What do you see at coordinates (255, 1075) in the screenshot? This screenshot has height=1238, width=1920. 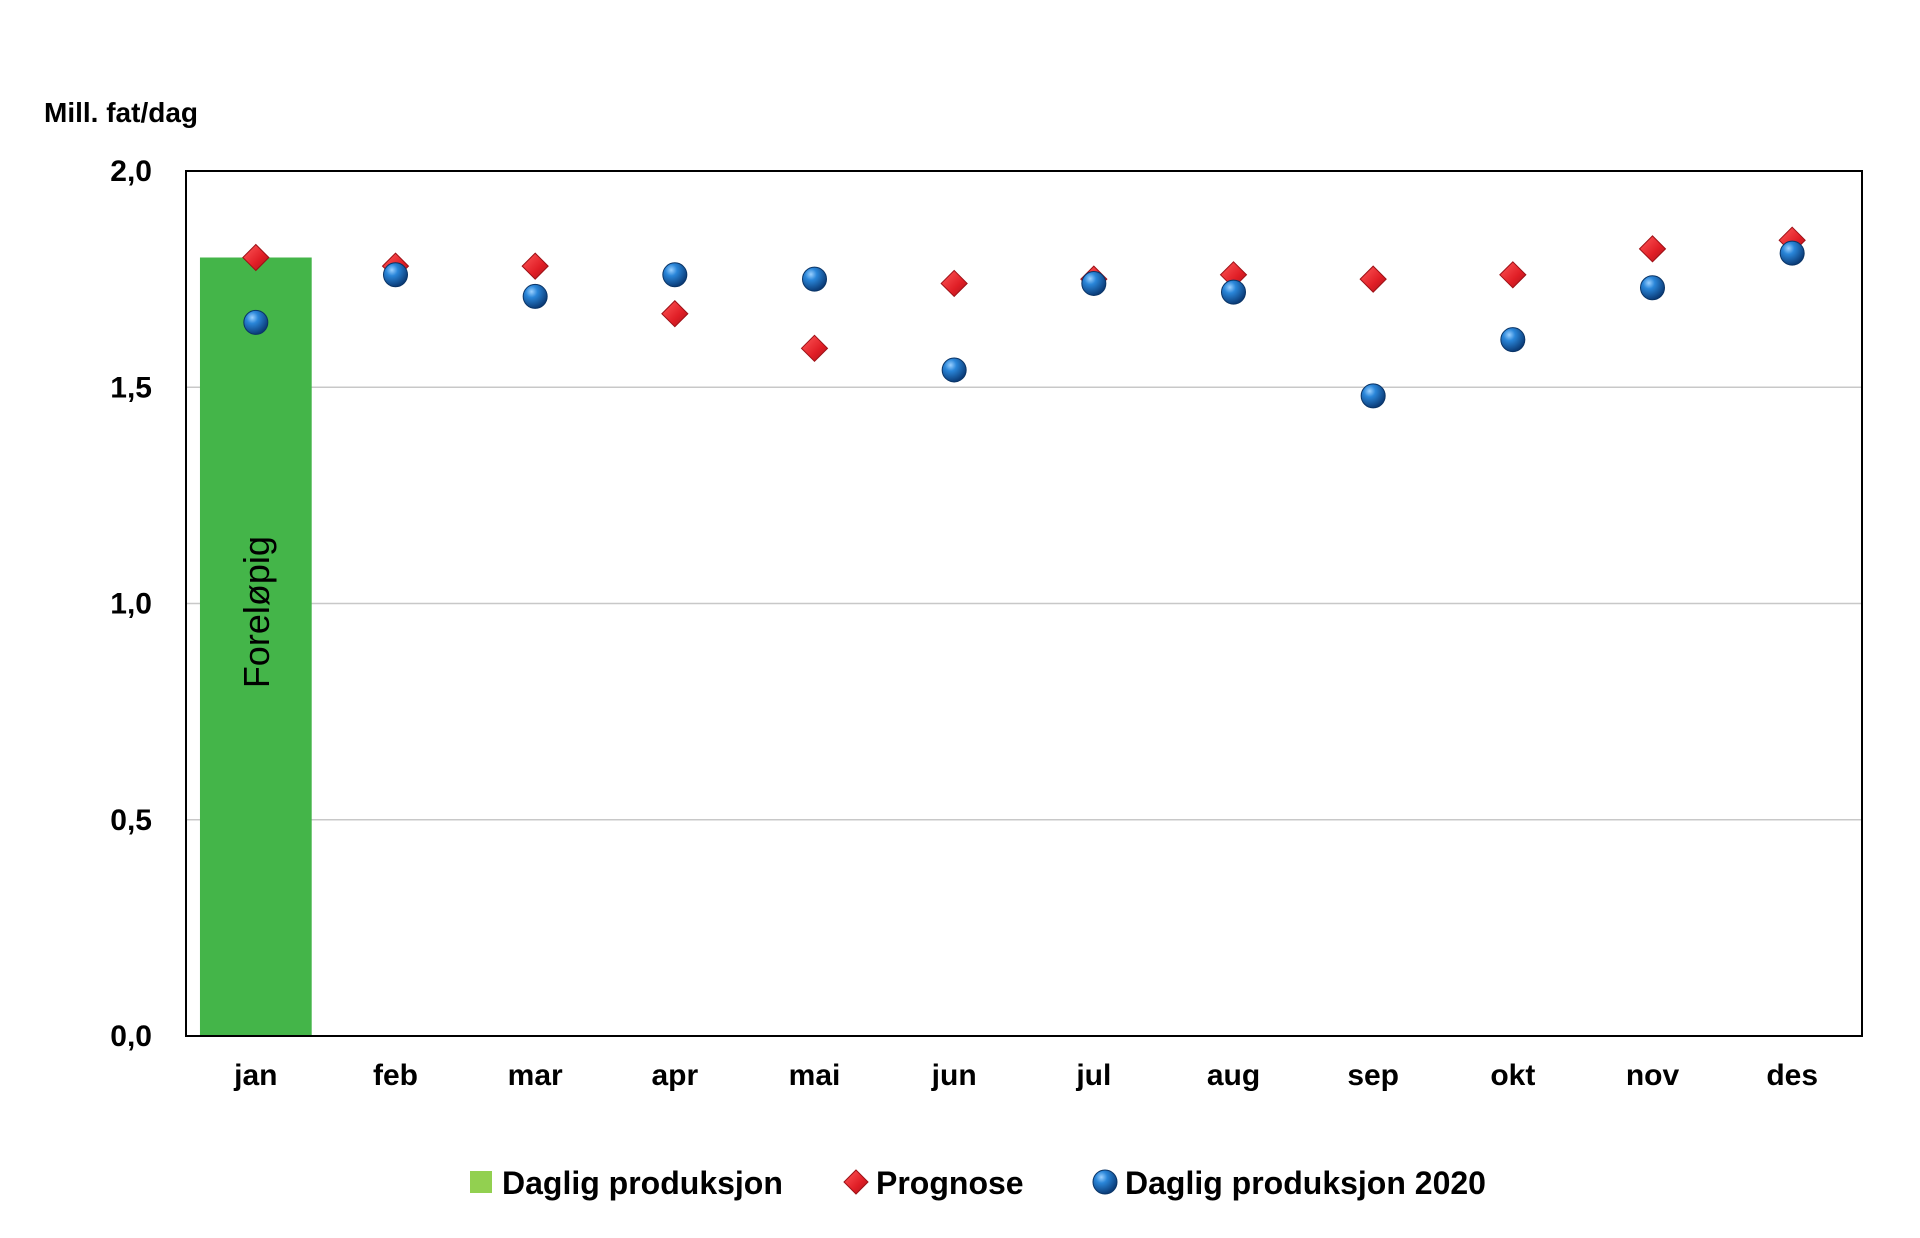 I see `x-tick-label: jan` at bounding box center [255, 1075].